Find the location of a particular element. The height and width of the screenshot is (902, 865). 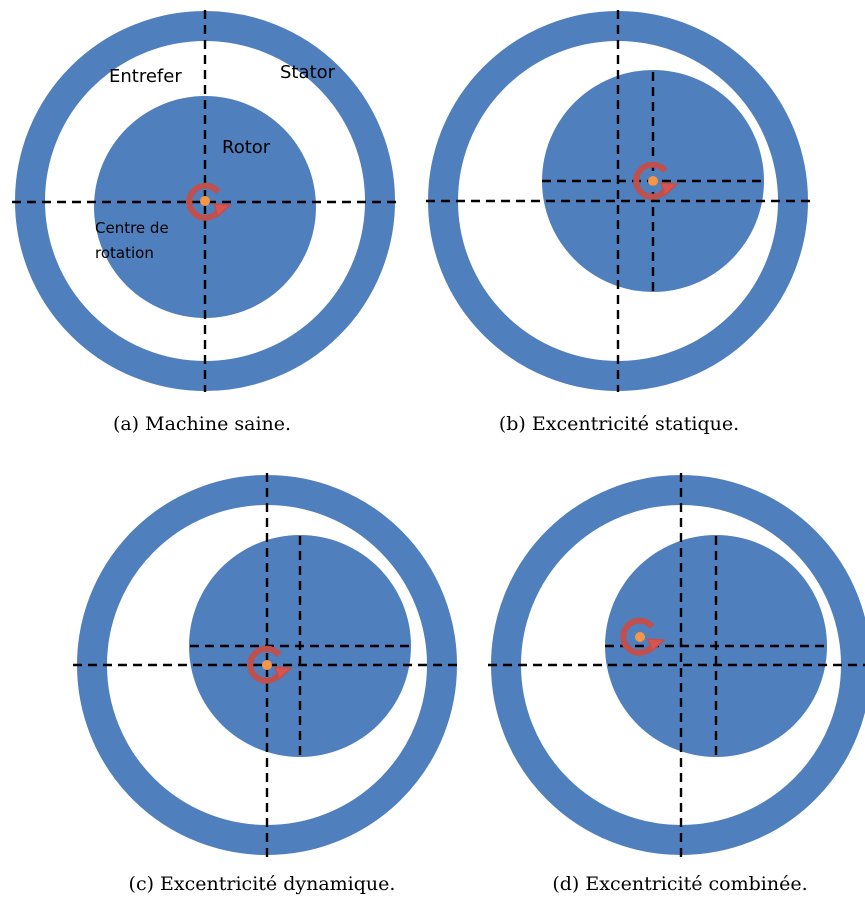

centre-label-line2: rotation is located at coordinates (124, 253).